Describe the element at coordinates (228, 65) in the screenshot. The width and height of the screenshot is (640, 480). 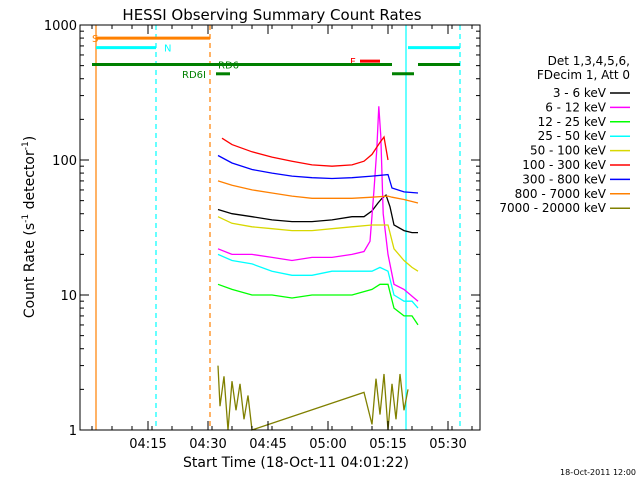
I see `flag-label-3: RD6` at that location.